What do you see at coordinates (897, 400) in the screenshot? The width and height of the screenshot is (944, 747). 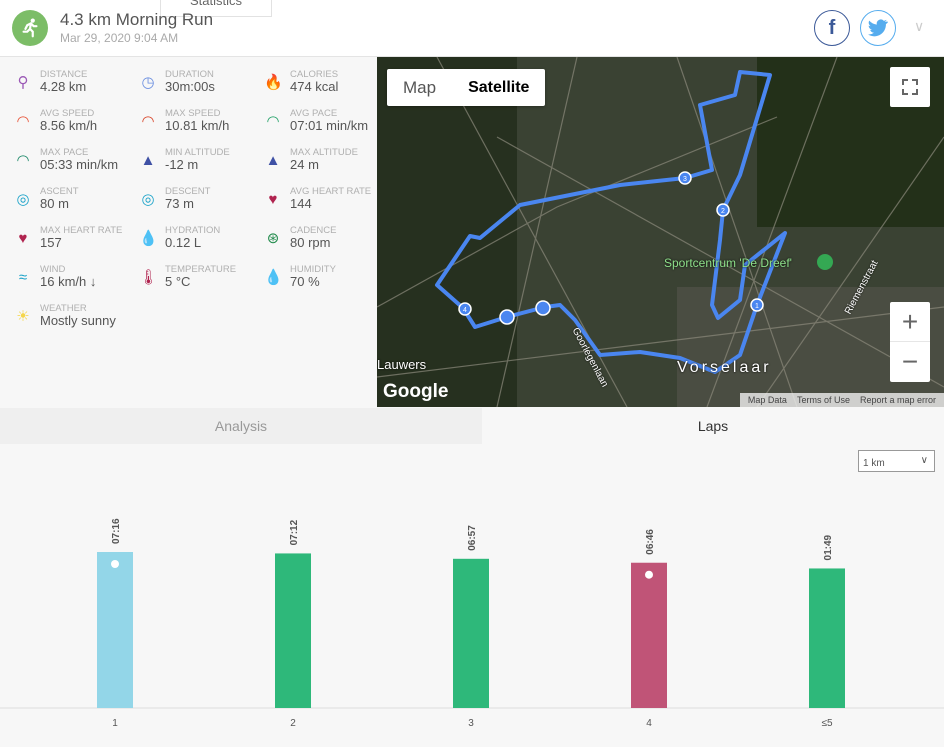 I see `report-error-link: Report a map error` at bounding box center [897, 400].